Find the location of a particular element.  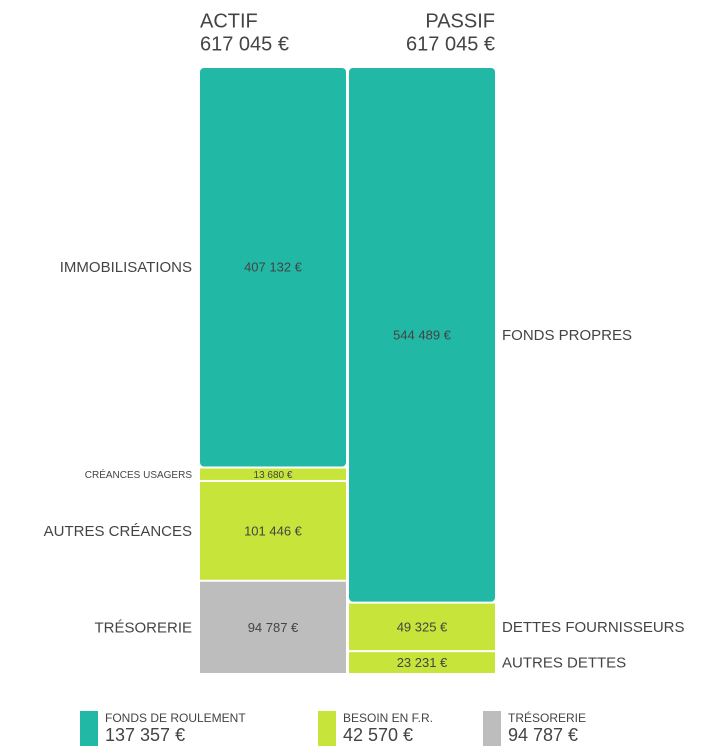

segment-label: TRÉSORERIE is located at coordinates (143, 627).